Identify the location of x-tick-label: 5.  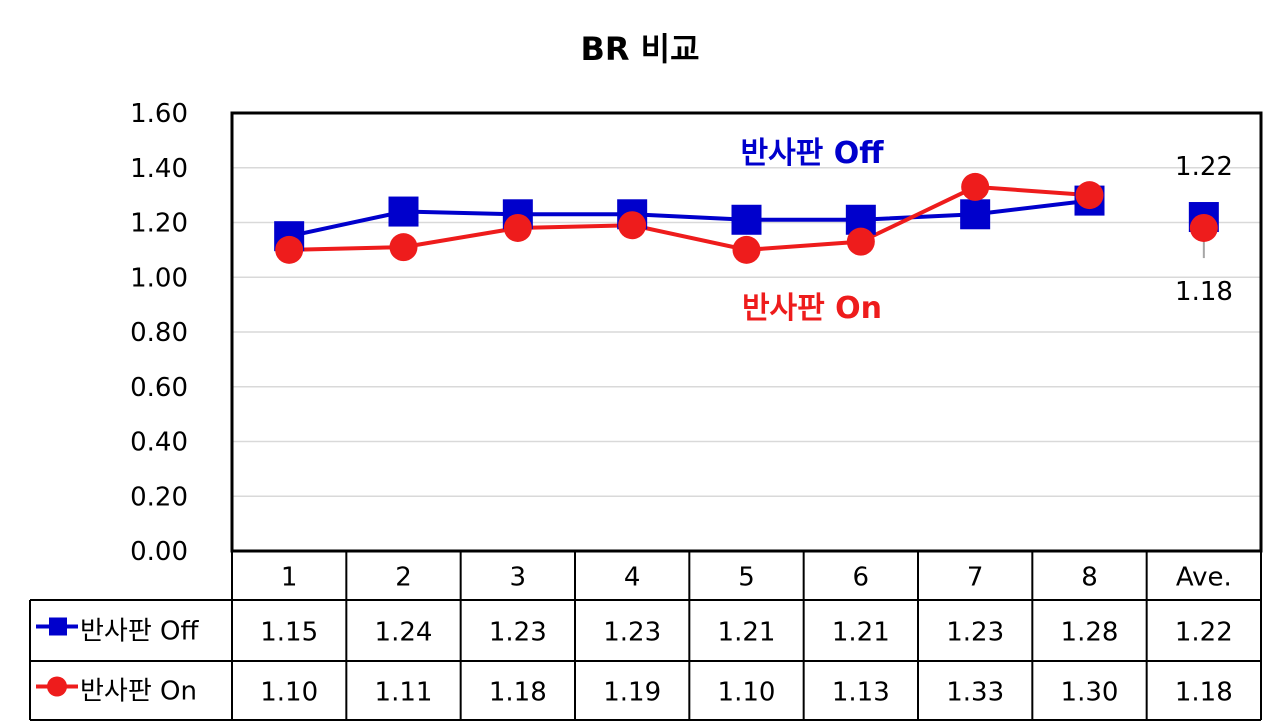
(746, 578).